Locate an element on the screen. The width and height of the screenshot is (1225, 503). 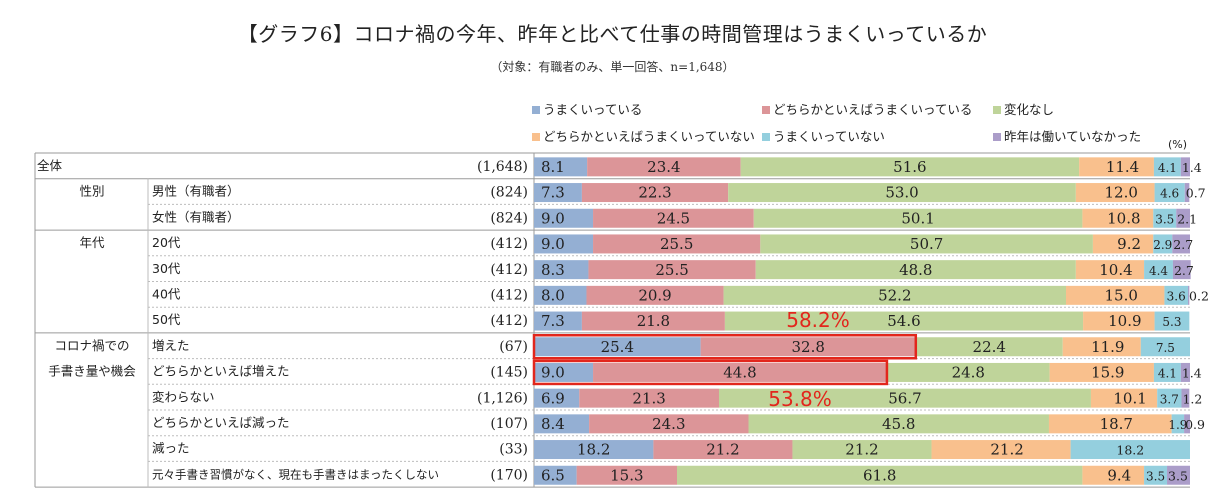
legend-item: どちらかといえばうまくいっていない is located at coordinates (643, 135).